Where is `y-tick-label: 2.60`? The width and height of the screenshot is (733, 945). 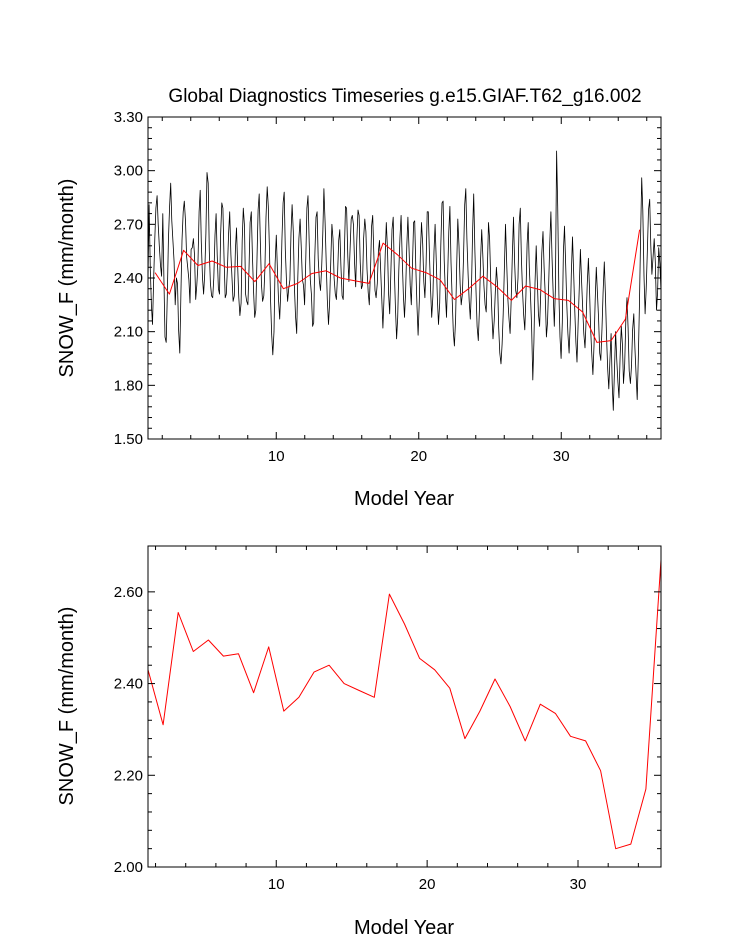
y-tick-label: 2.60 is located at coordinates (128, 592).